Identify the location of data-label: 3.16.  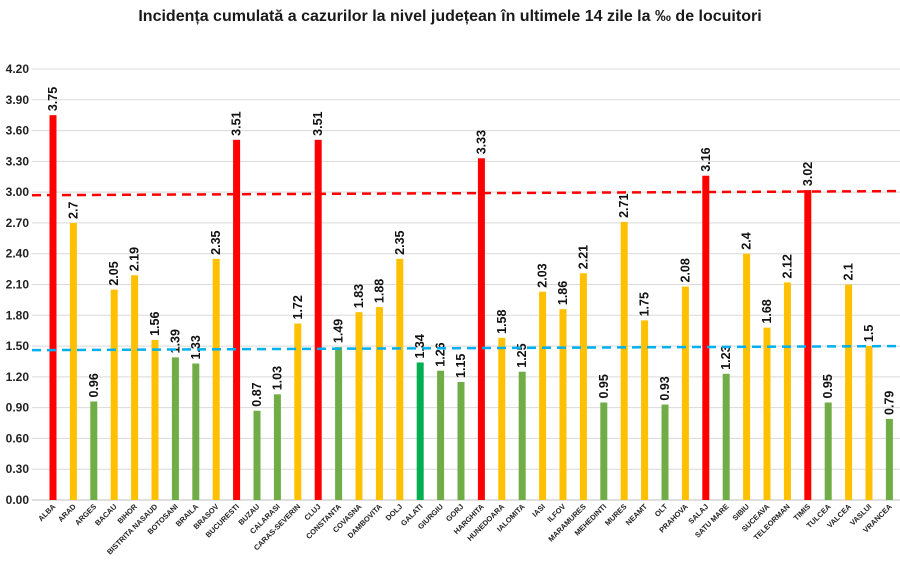
(706, 159).